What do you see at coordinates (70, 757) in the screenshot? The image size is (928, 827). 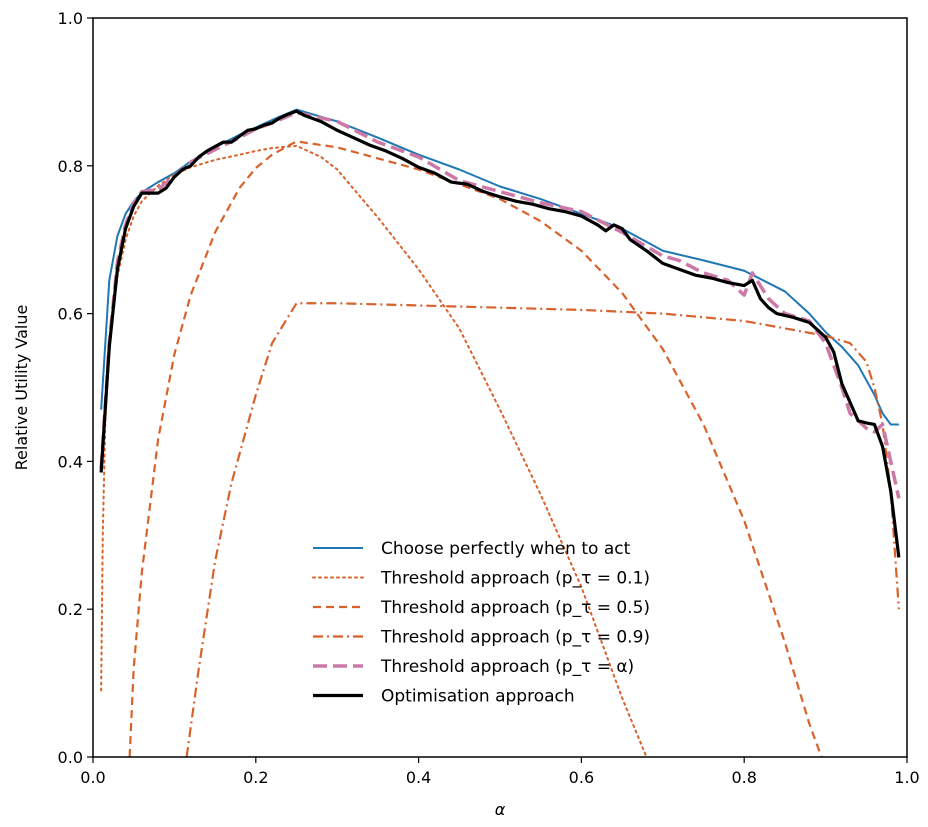 I see `y-tick-label: 0.0` at bounding box center [70, 757].